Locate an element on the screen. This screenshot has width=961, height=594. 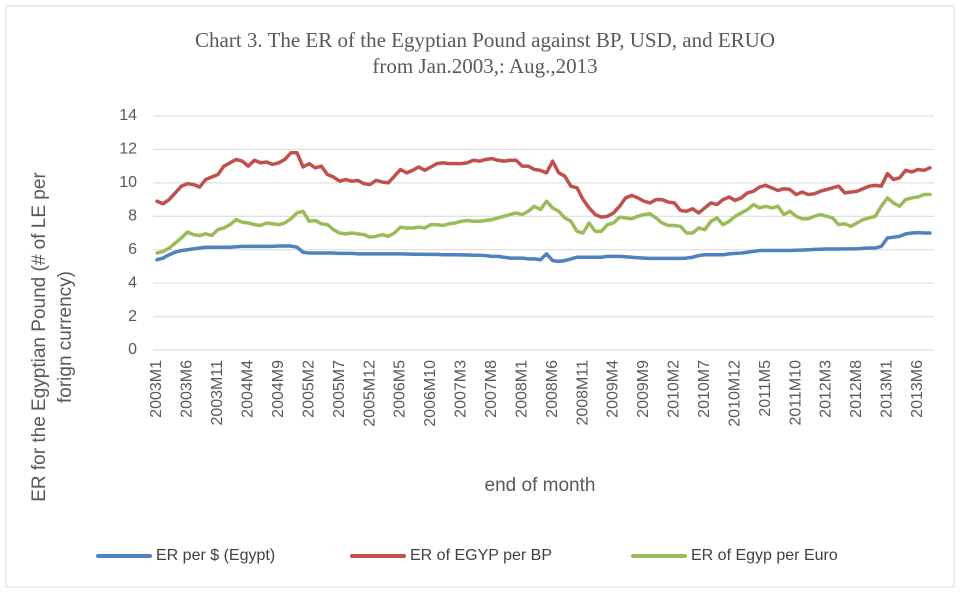
x-tick-label: 2003M11 is located at coordinates (217, 393).